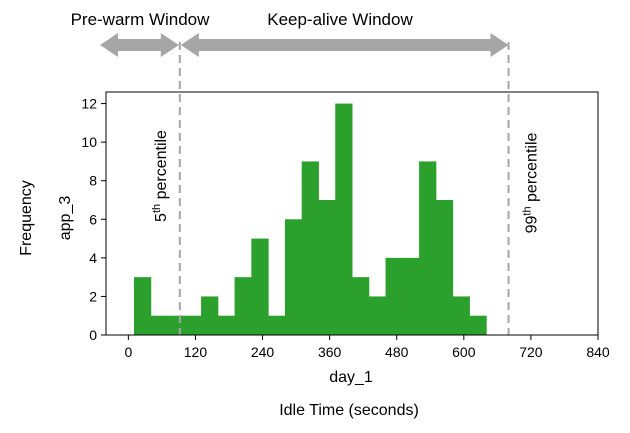 Image resolution: width=630 pixels, height=433 pixels. I want to click on y-tick-label: 8, so click(93, 181).